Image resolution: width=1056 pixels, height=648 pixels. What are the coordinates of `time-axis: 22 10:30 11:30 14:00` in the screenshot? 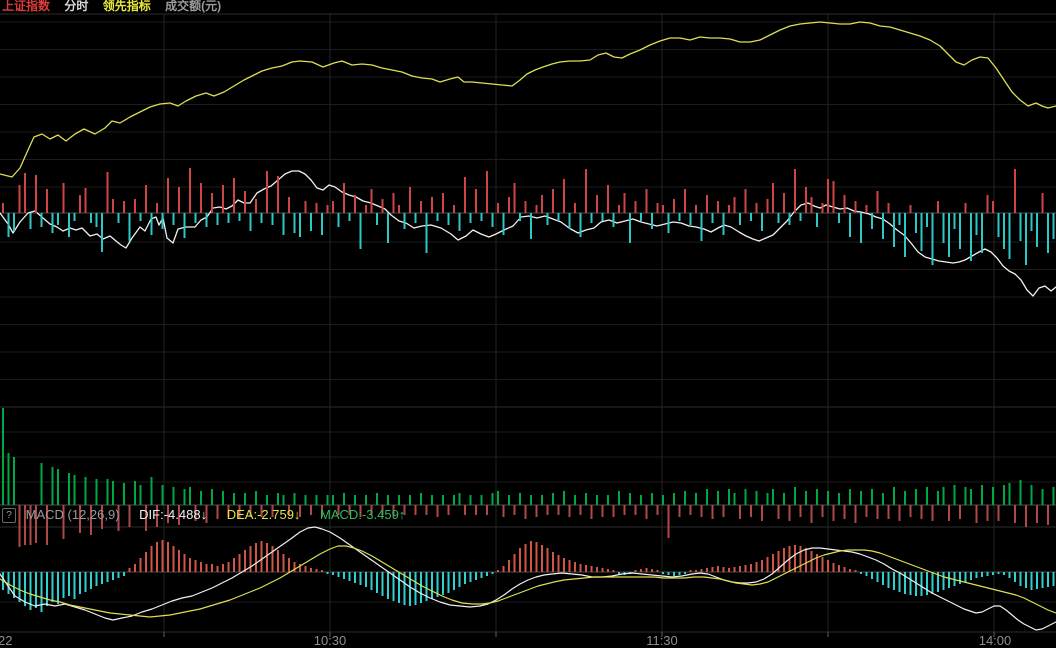 It's located at (505, 640).